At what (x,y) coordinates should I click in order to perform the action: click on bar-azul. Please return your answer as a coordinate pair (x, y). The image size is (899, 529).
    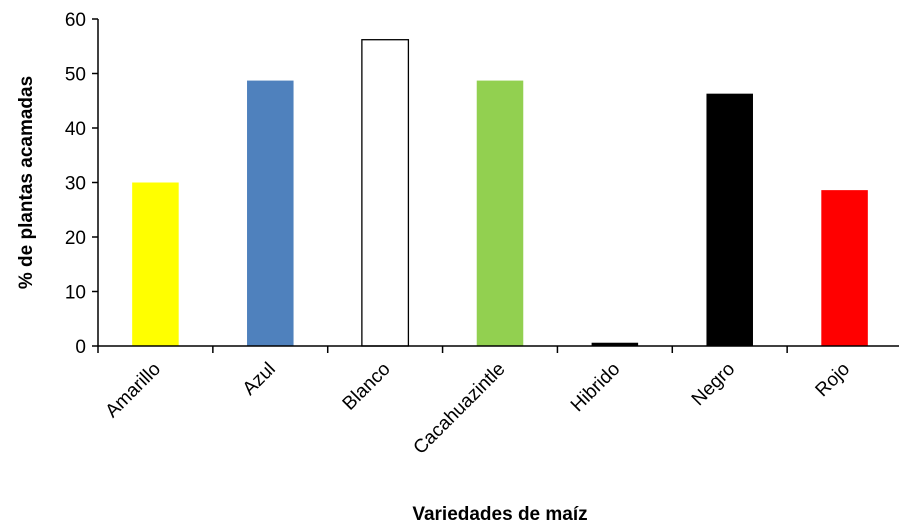
    Looking at the image, I should click on (270, 213).